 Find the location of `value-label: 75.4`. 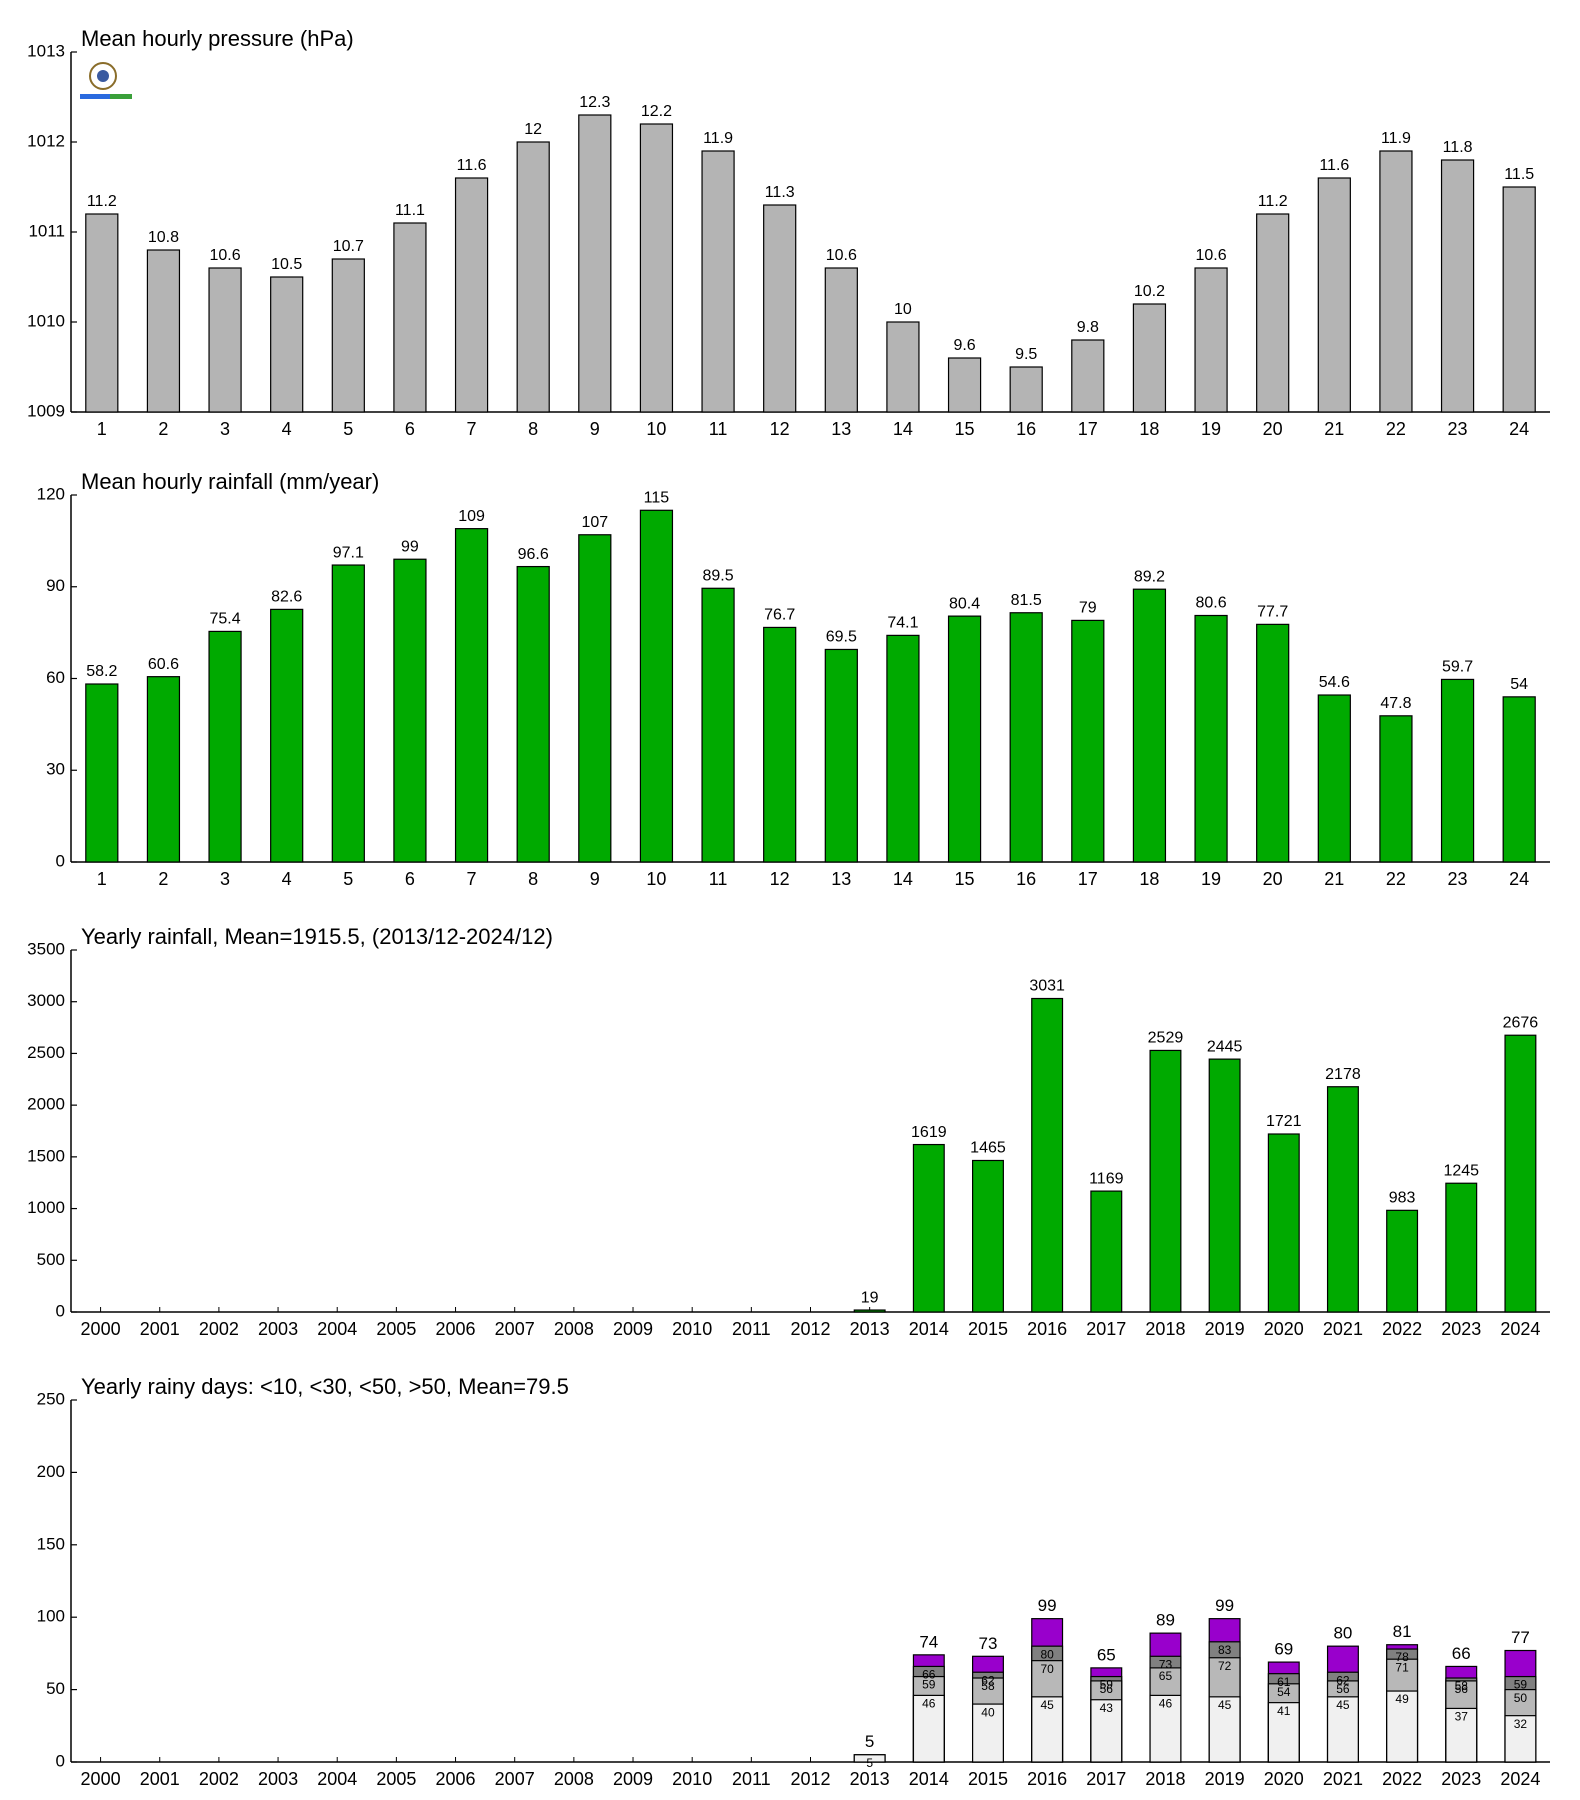

value-label: 75.4 is located at coordinates (224, 619).